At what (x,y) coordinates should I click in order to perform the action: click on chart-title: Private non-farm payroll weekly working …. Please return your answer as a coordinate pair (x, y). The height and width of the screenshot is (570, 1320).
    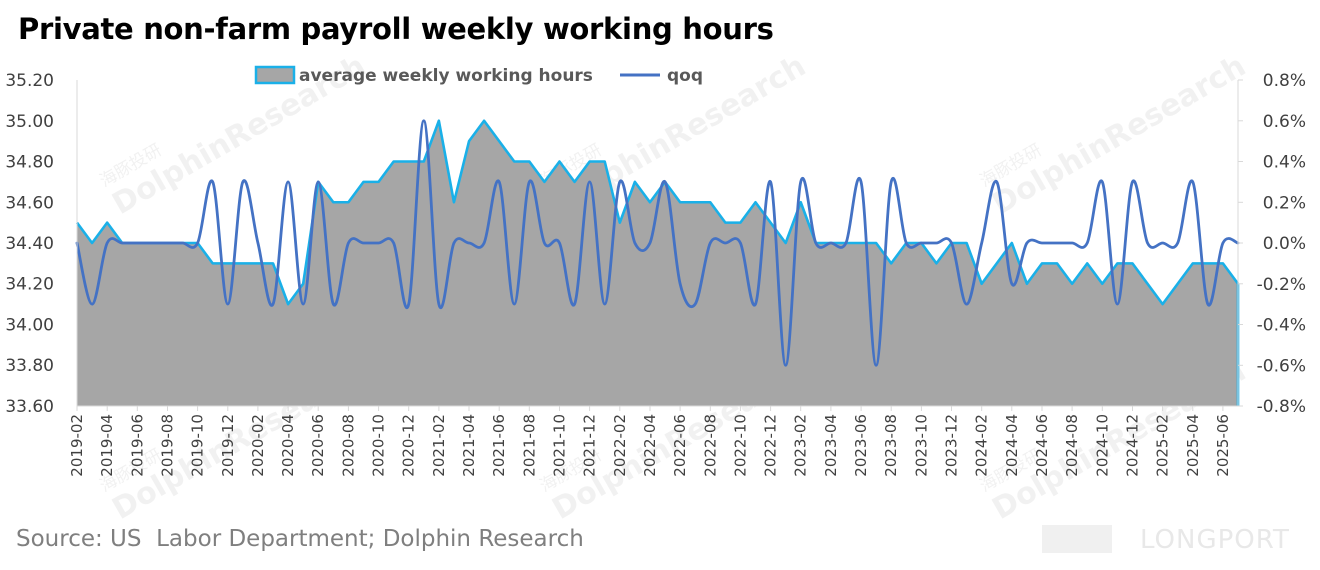
    Looking at the image, I should click on (396, 29).